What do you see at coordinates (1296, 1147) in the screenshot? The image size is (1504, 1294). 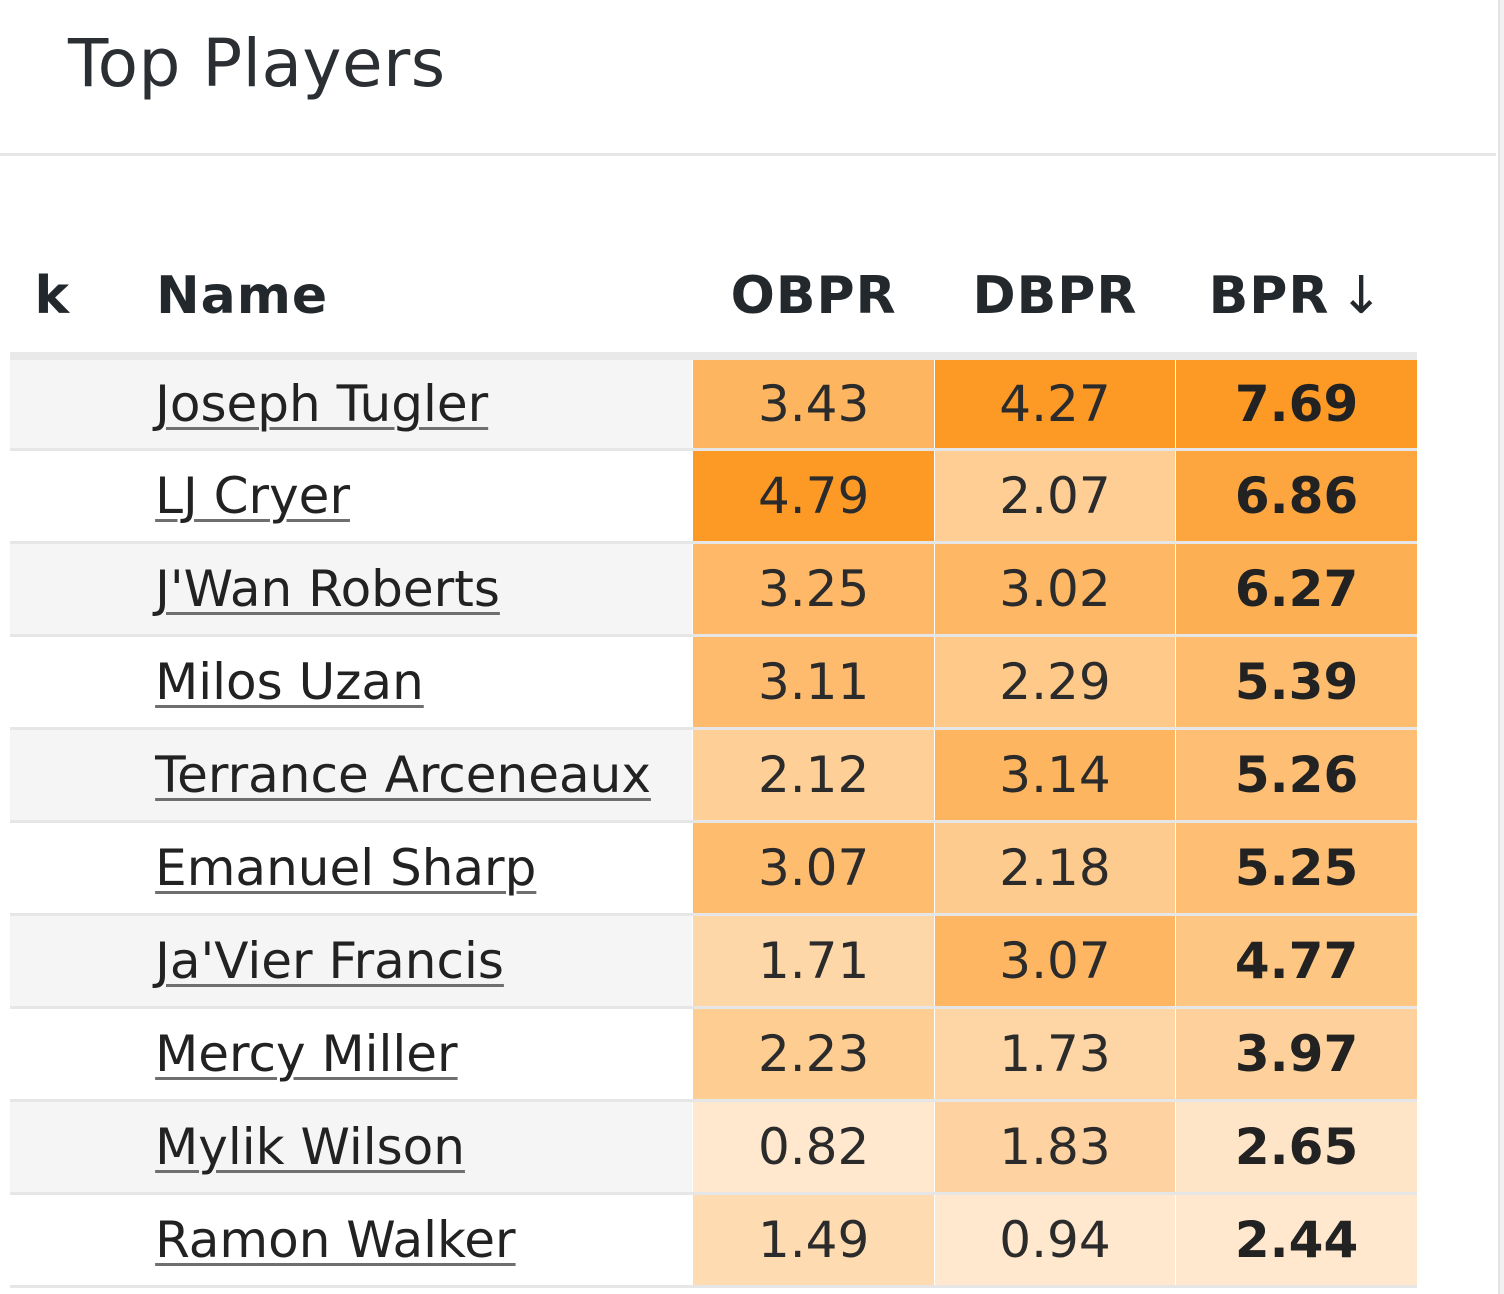 I see `bpr-cell: 2.65` at bounding box center [1296, 1147].